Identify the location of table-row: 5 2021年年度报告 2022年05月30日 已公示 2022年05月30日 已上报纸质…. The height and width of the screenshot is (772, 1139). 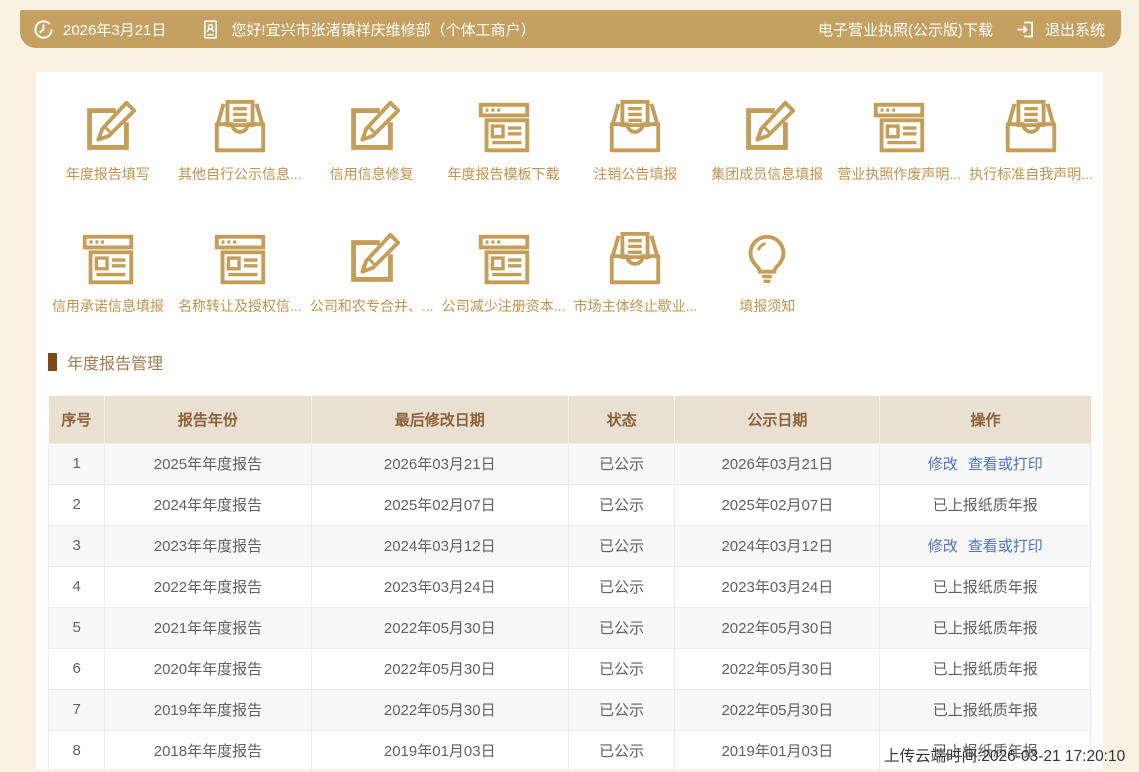
(569, 627).